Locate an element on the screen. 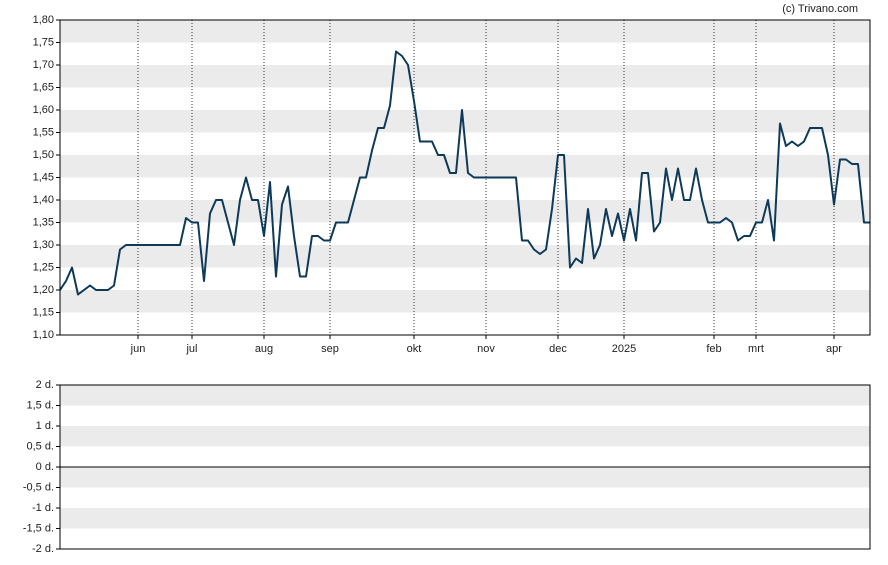  y-tick-label: 1,75 is located at coordinates (43, 42).